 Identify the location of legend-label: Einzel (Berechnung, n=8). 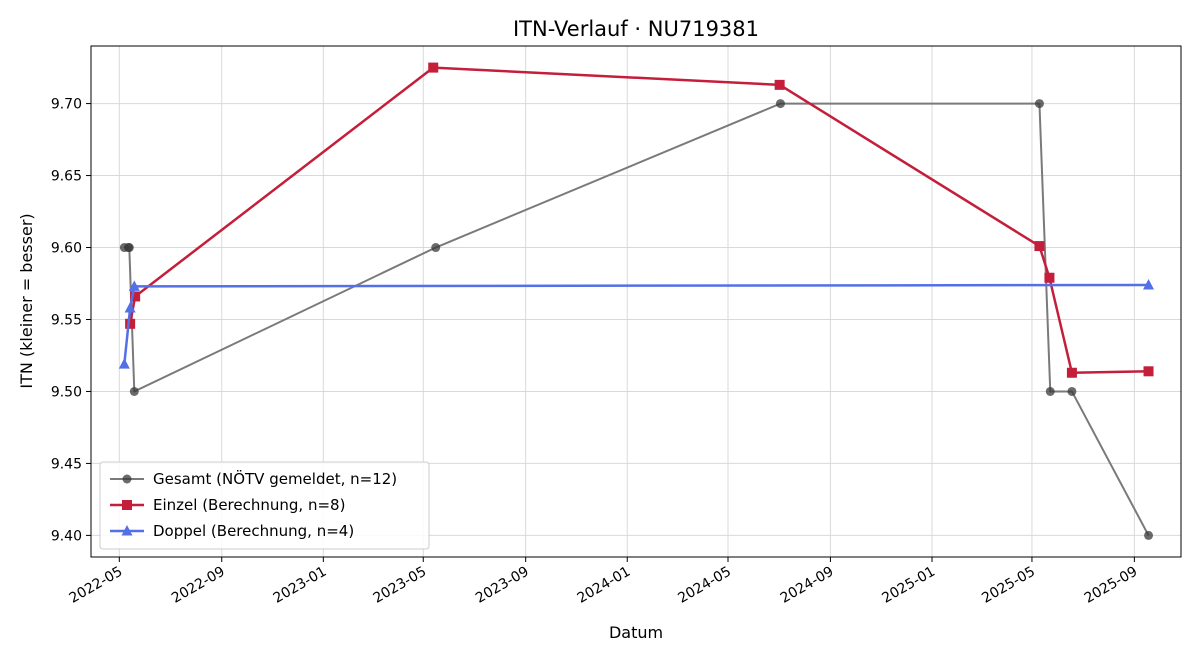
(249, 505).